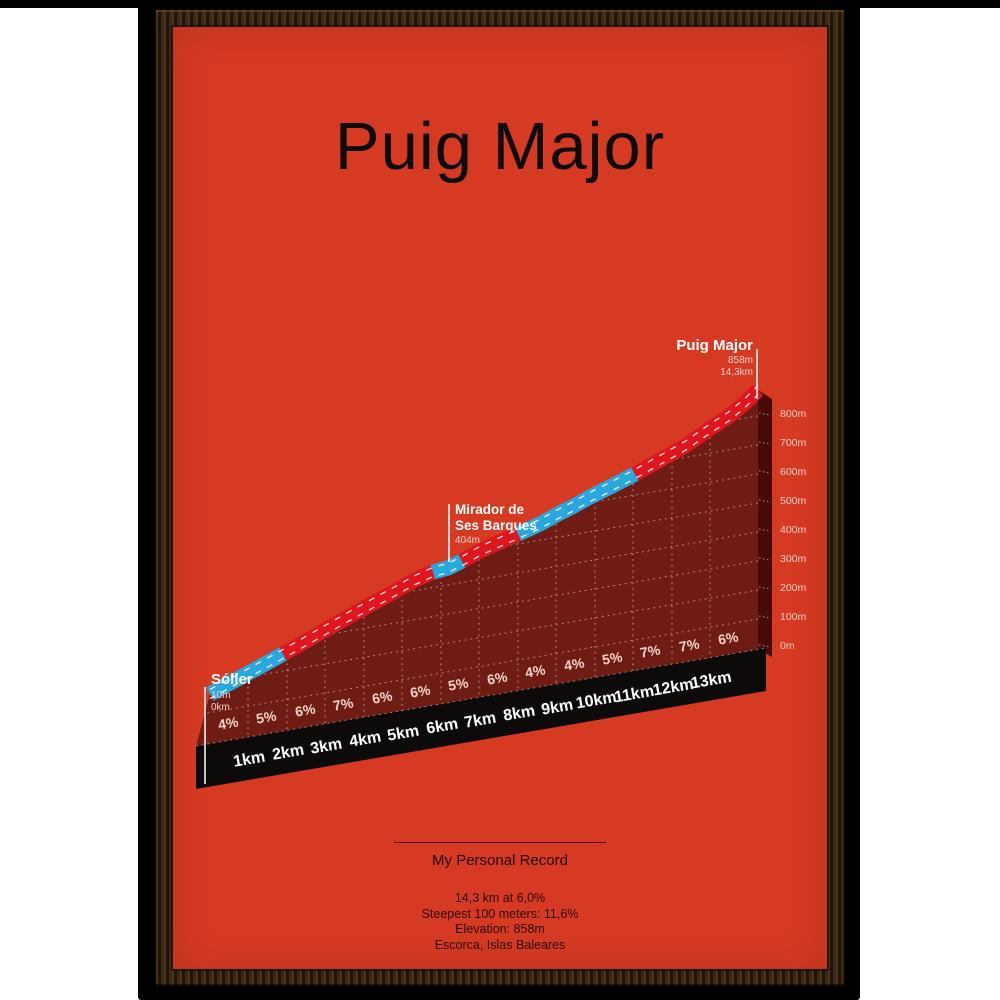  I want to click on record-heading: My Personal Record, so click(500, 860).